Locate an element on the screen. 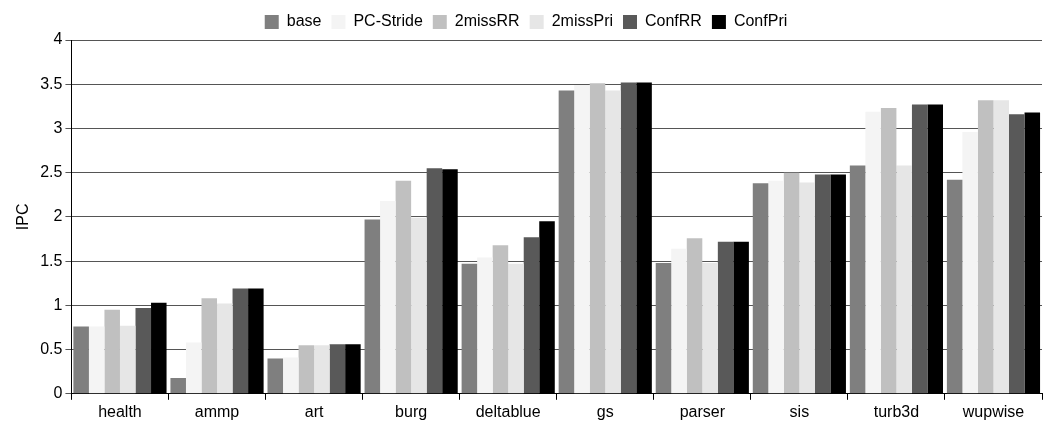  legend-label: base is located at coordinates (304, 21).